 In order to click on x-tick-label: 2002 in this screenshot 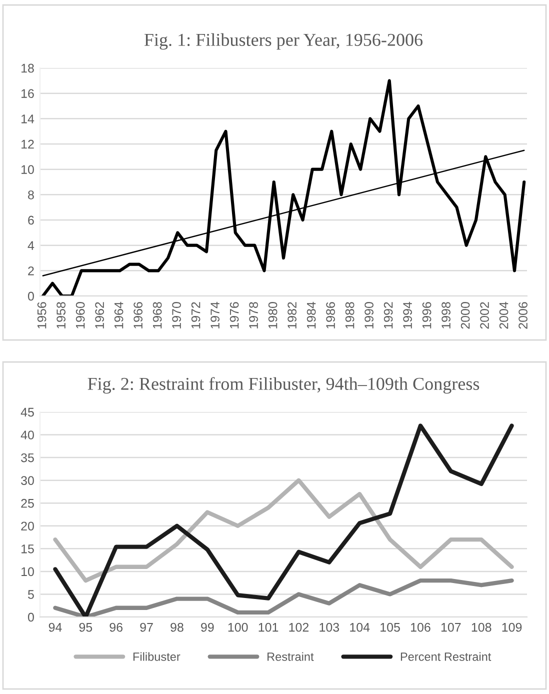, I will do `click(484, 315)`.